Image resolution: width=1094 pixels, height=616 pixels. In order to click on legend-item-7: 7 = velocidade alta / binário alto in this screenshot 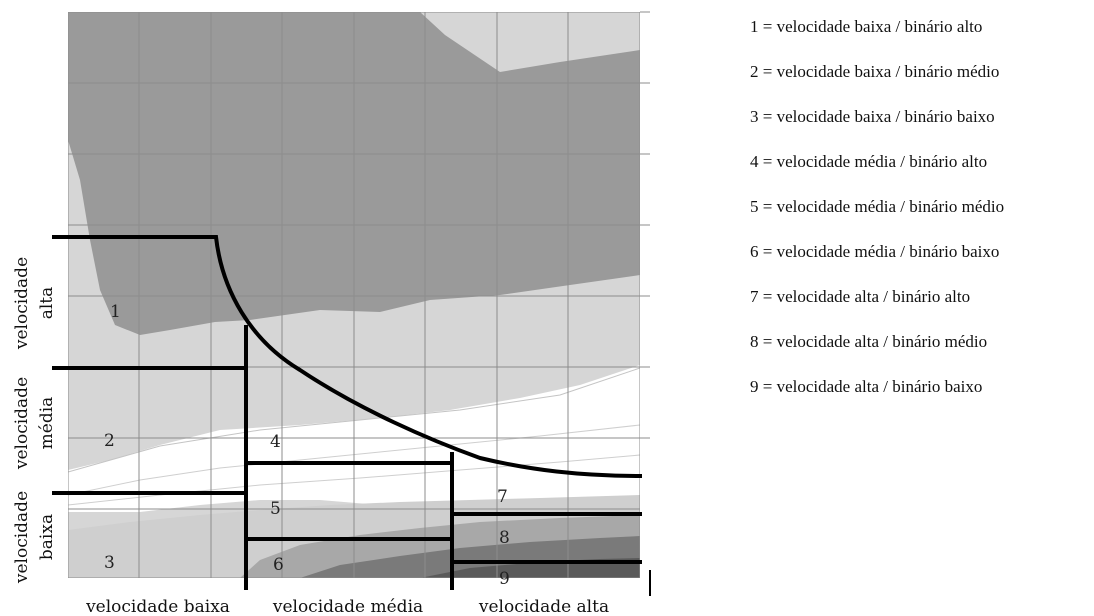, I will do `click(860, 296)`.